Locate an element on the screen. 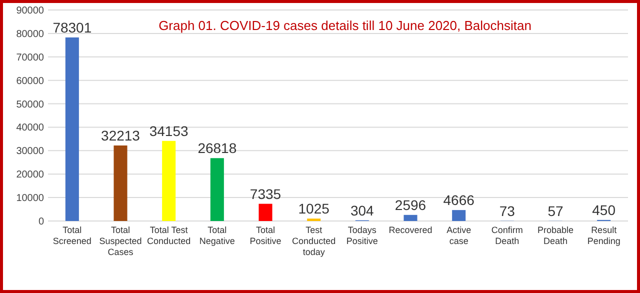 This screenshot has width=640, height=293. data-label: 32213 is located at coordinates (120, 135).